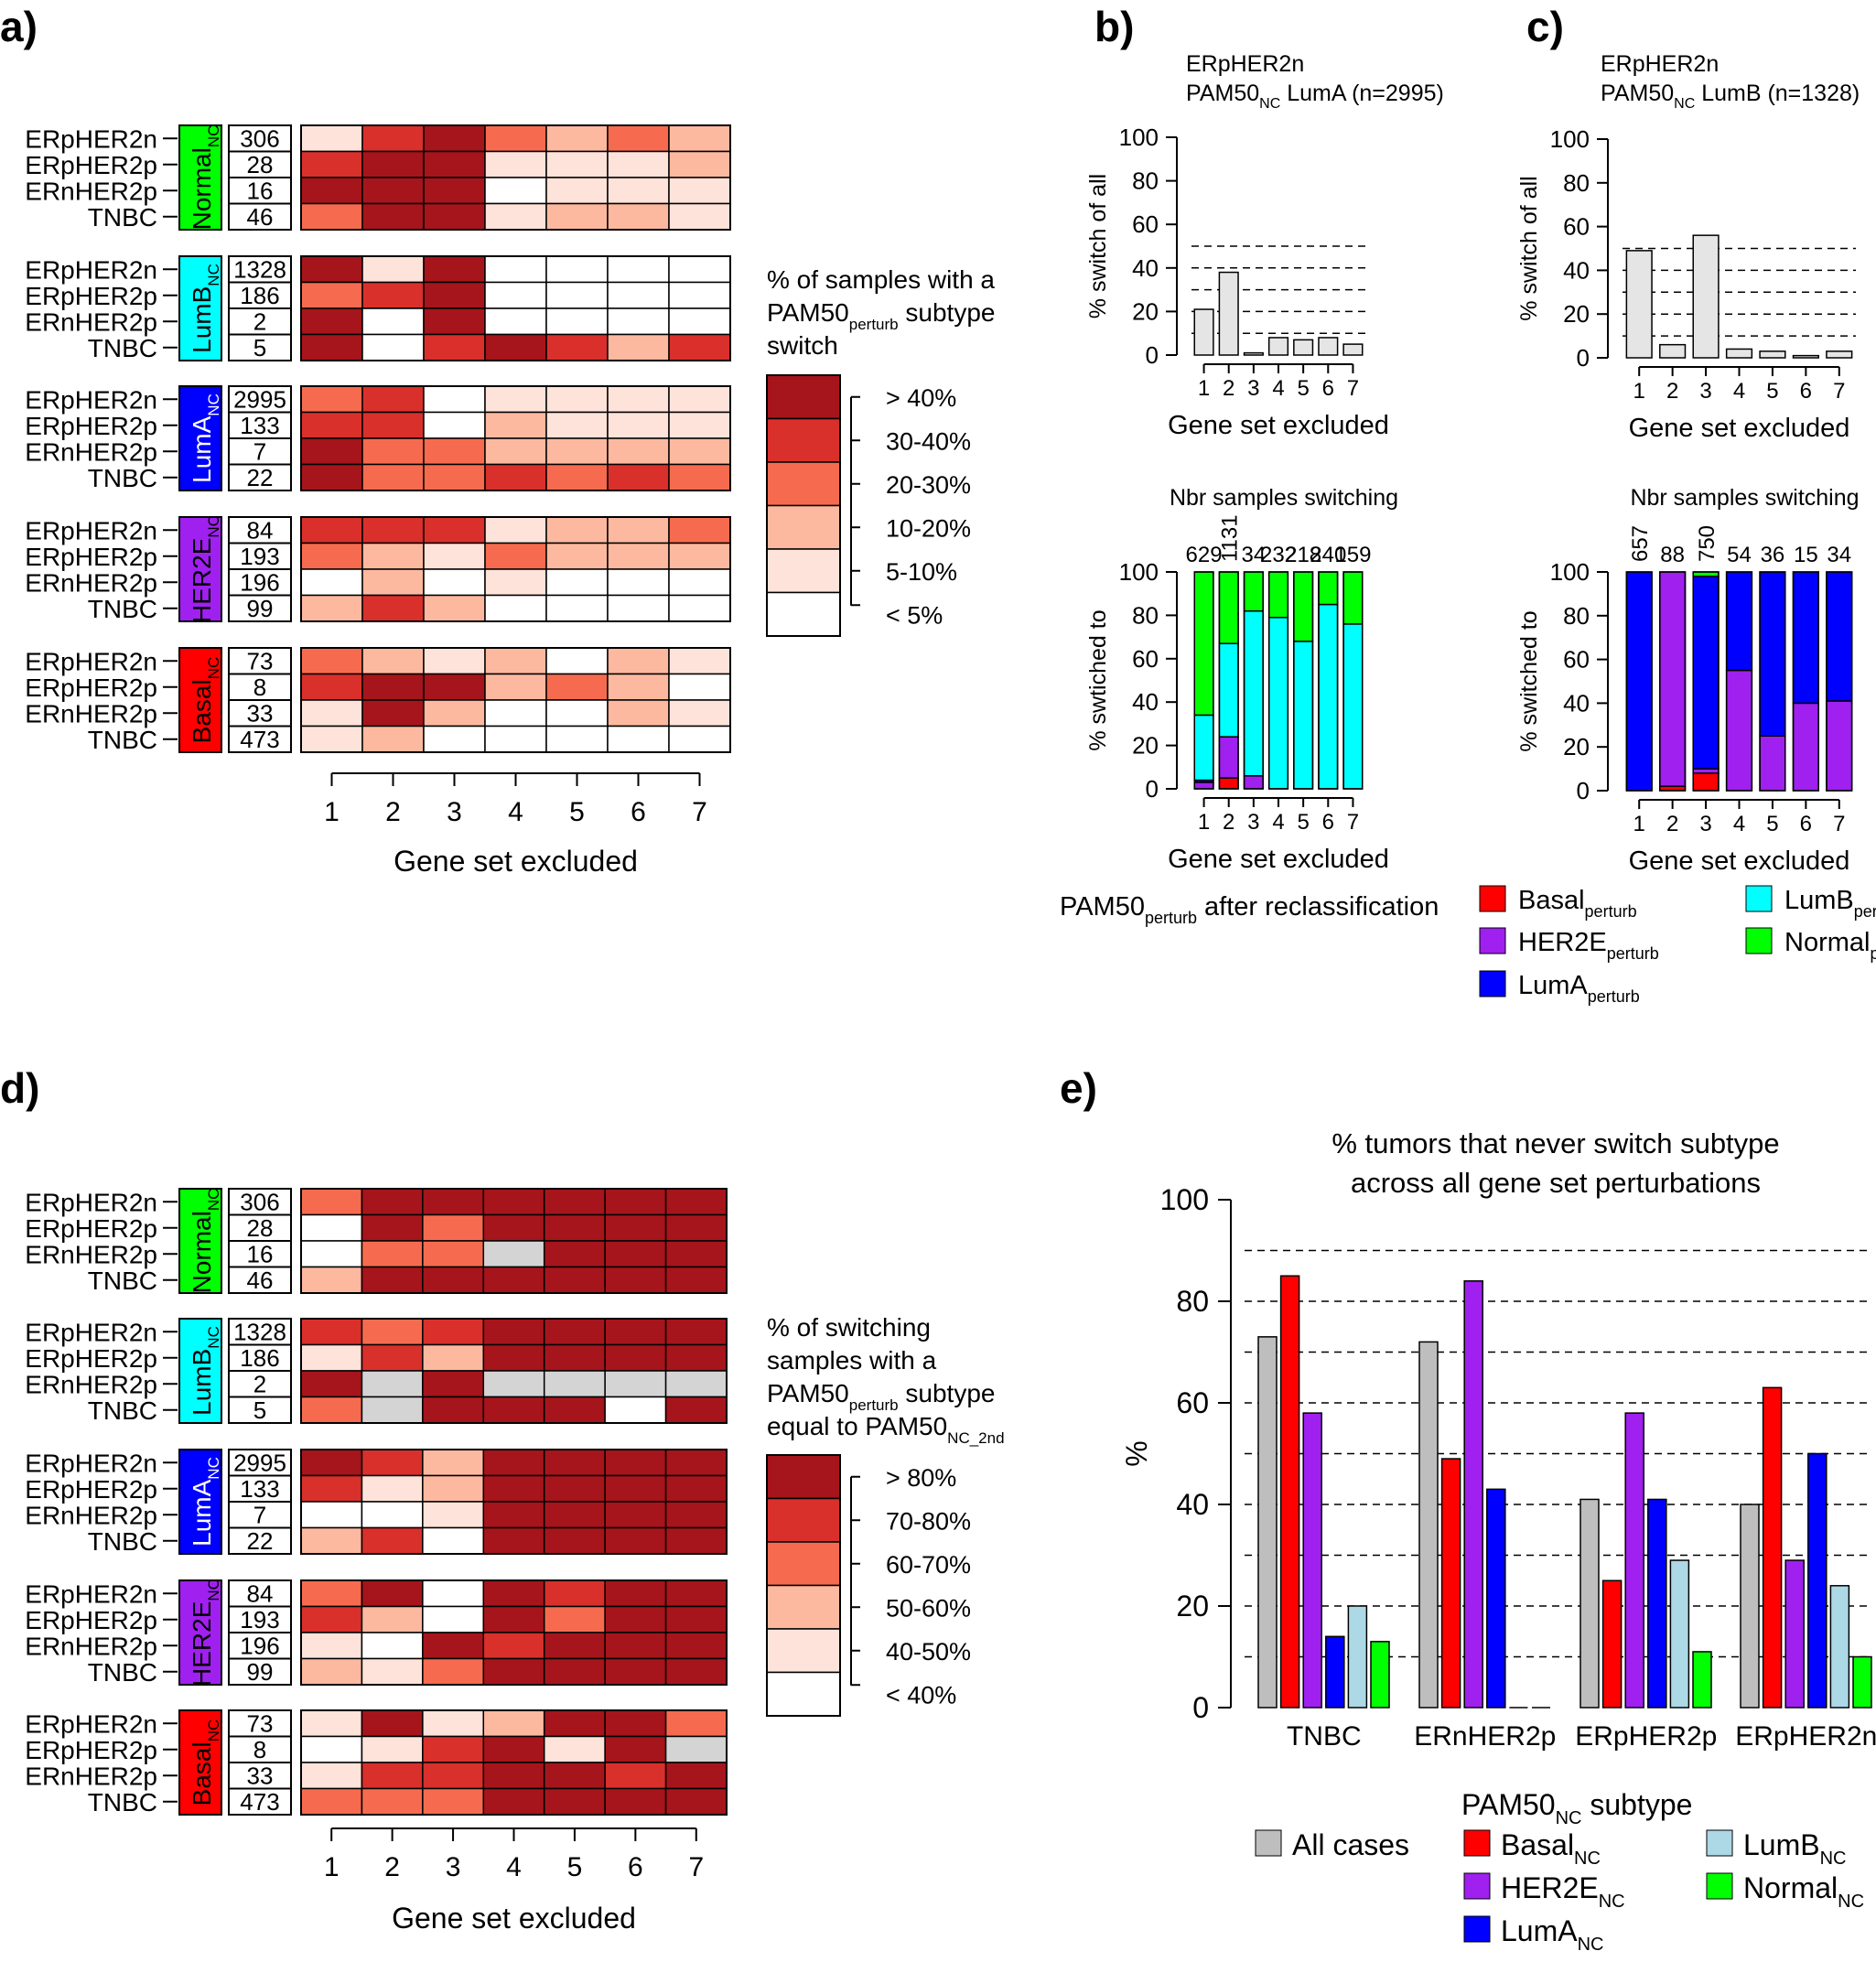  Describe the element at coordinates (1740, 428) in the screenshot. I see `x-axis-label: Gene set excluded` at that location.